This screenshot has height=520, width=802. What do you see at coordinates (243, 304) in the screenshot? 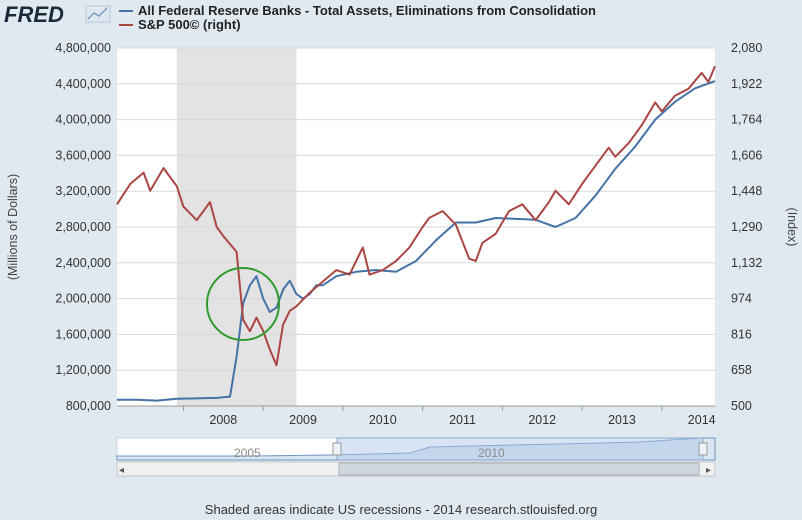
I see `highlight-circle` at bounding box center [243, 304].